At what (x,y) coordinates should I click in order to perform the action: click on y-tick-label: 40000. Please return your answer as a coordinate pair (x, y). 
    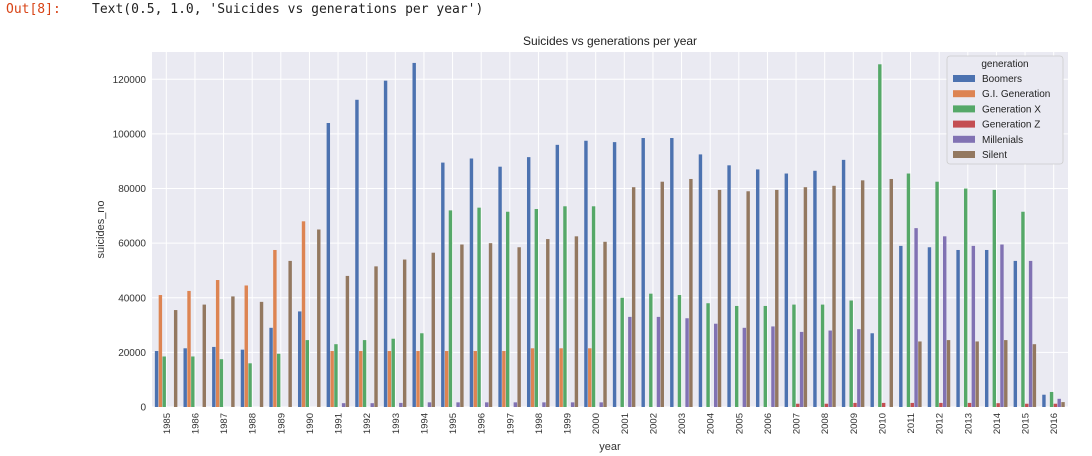
    Looking at the image, I should click on (132, 298).